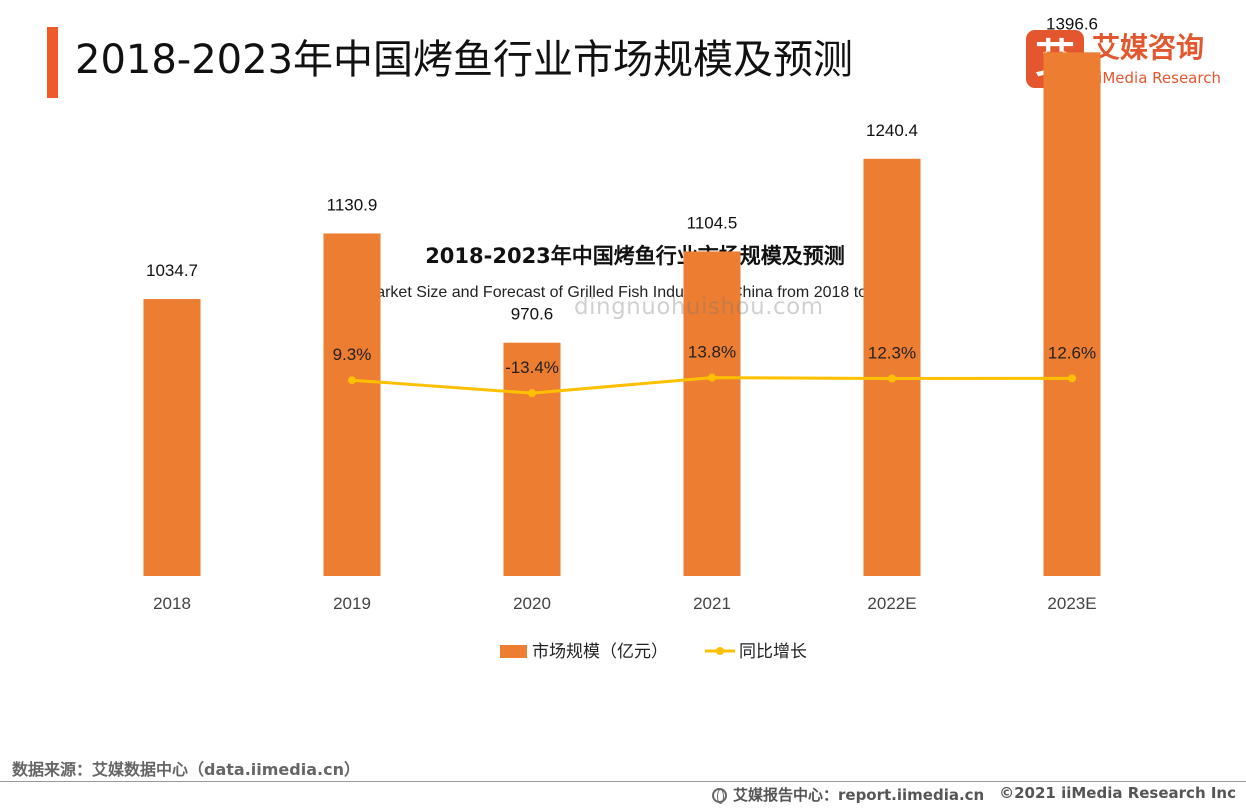 The image size is (1246, 808). What do you see at coordinates (719, 796) in the screenshot?
I see `globe-icon` at bounding box center [719, 796].